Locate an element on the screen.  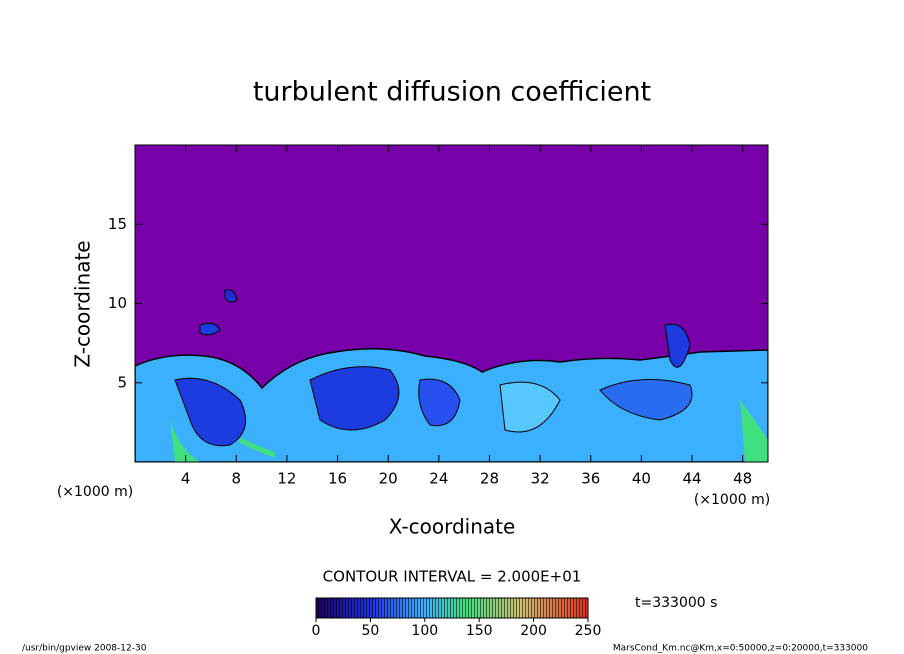
colorbar-tick-label: 250 is located at coordinates (588, 631).